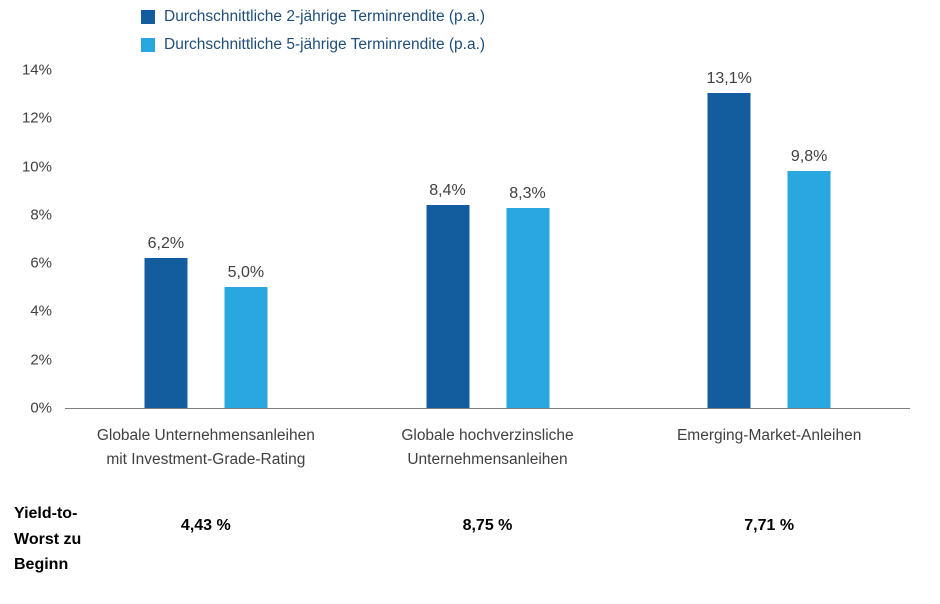 Image resolution: width=940 pixels, height=604 pixels. I want to click on y-tick-label: 8%, so click(41, 215).